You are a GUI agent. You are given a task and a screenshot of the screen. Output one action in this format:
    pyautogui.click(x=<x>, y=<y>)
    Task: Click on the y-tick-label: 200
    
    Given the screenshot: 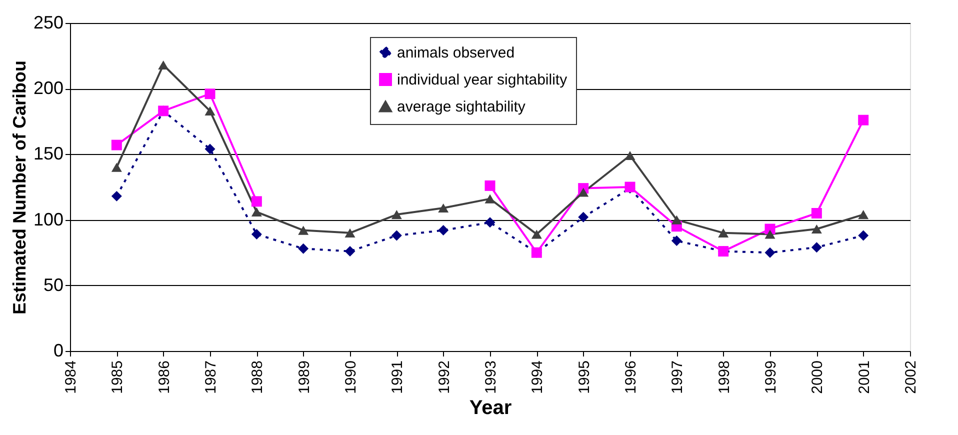 What is the action you would take?
    pyautogui.click(x=48, y=88)
    